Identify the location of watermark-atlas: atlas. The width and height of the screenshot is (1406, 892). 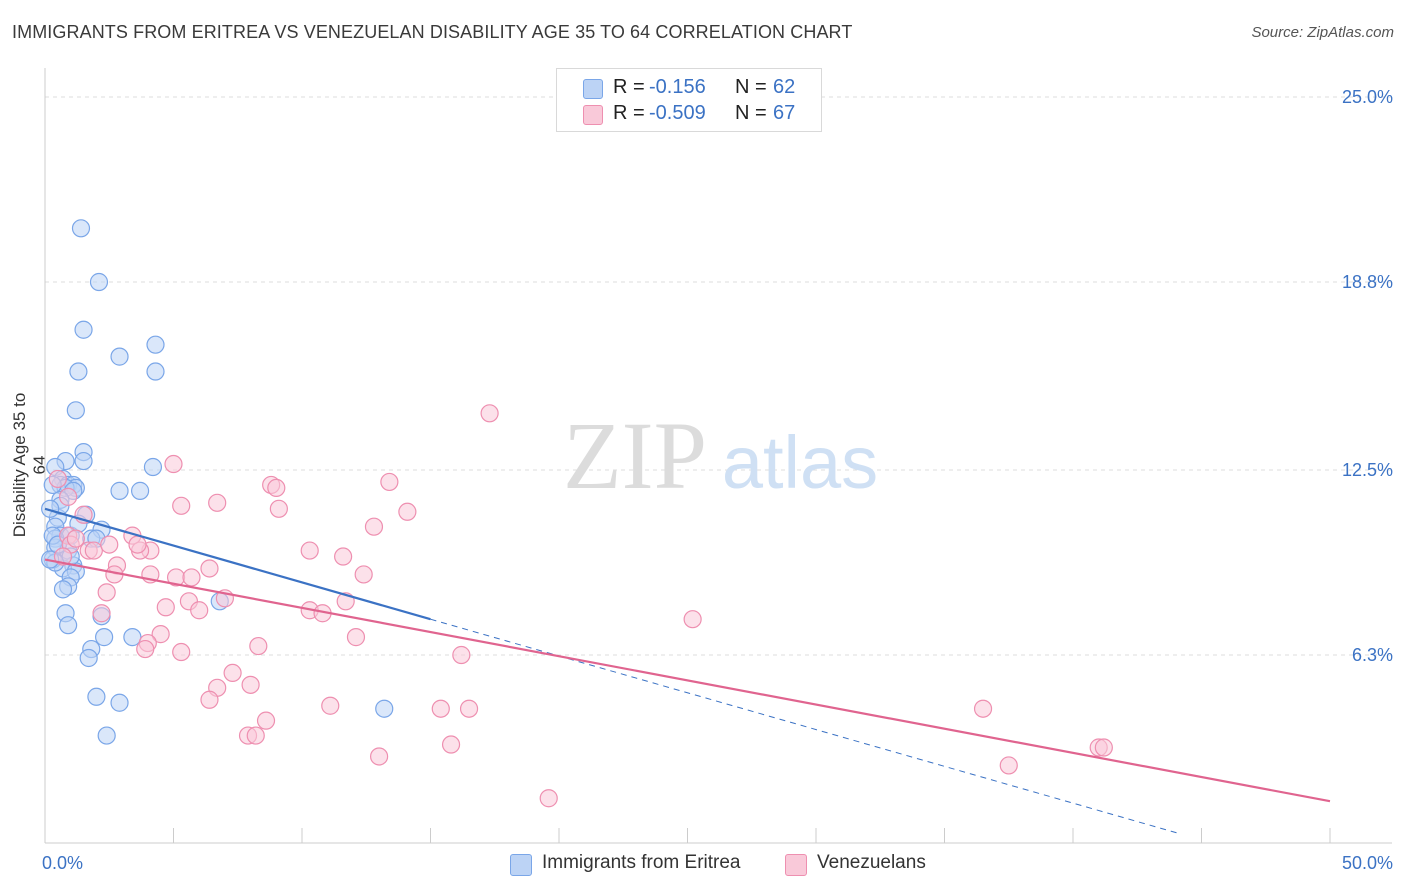
(800, 462).